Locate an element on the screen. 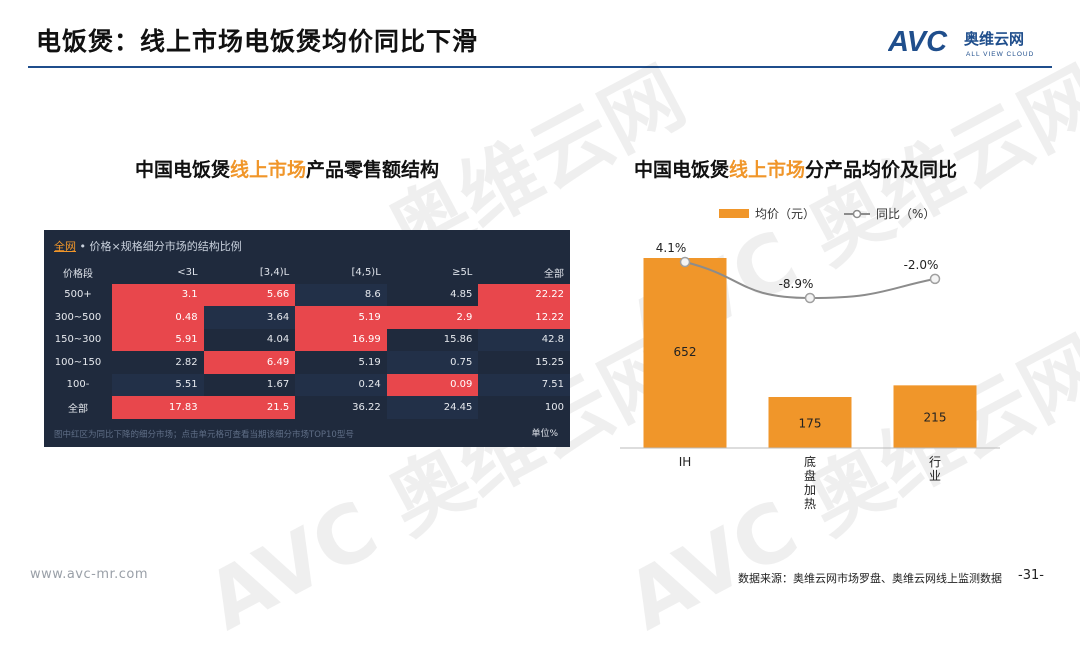 This screenshot has height=652, width=1080. table-cell: 4.04 is located at coordinates (278, 340).